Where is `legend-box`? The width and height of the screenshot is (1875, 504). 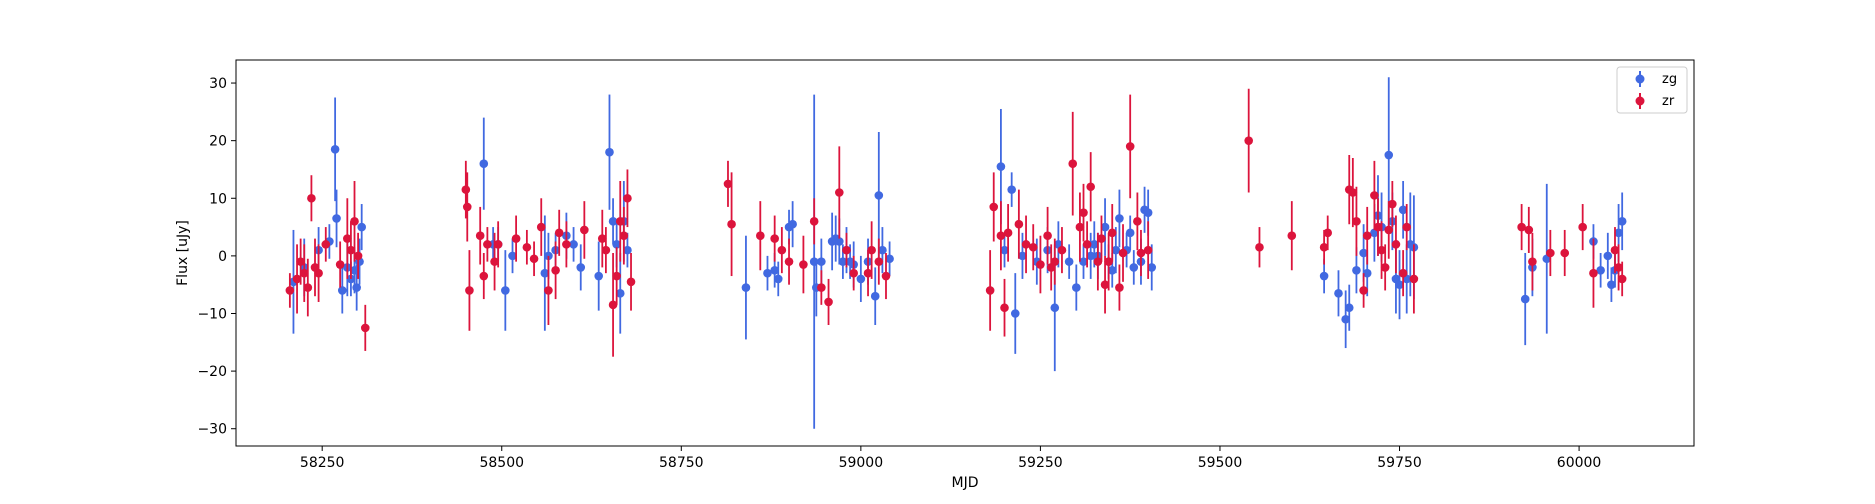 legend-box is located at coordinates (1652, 90).